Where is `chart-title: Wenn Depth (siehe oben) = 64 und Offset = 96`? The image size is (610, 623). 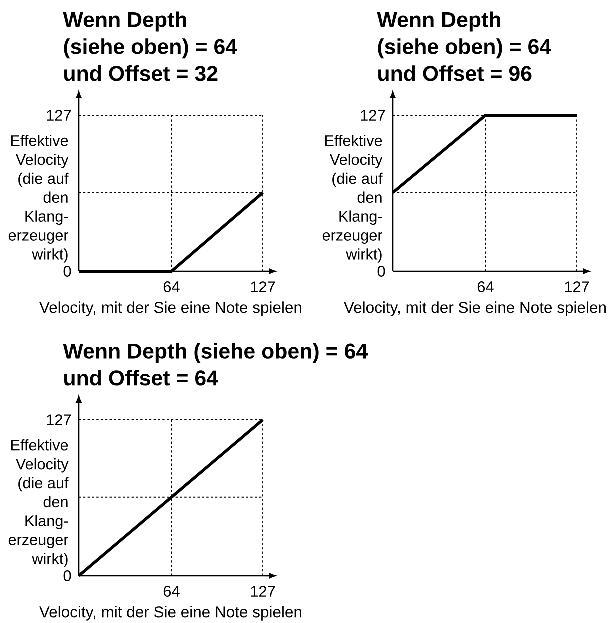
chart-title: Wenn Depth (siehe oben) = 64 und Offset = 96 is located at coordinates (464, 47).